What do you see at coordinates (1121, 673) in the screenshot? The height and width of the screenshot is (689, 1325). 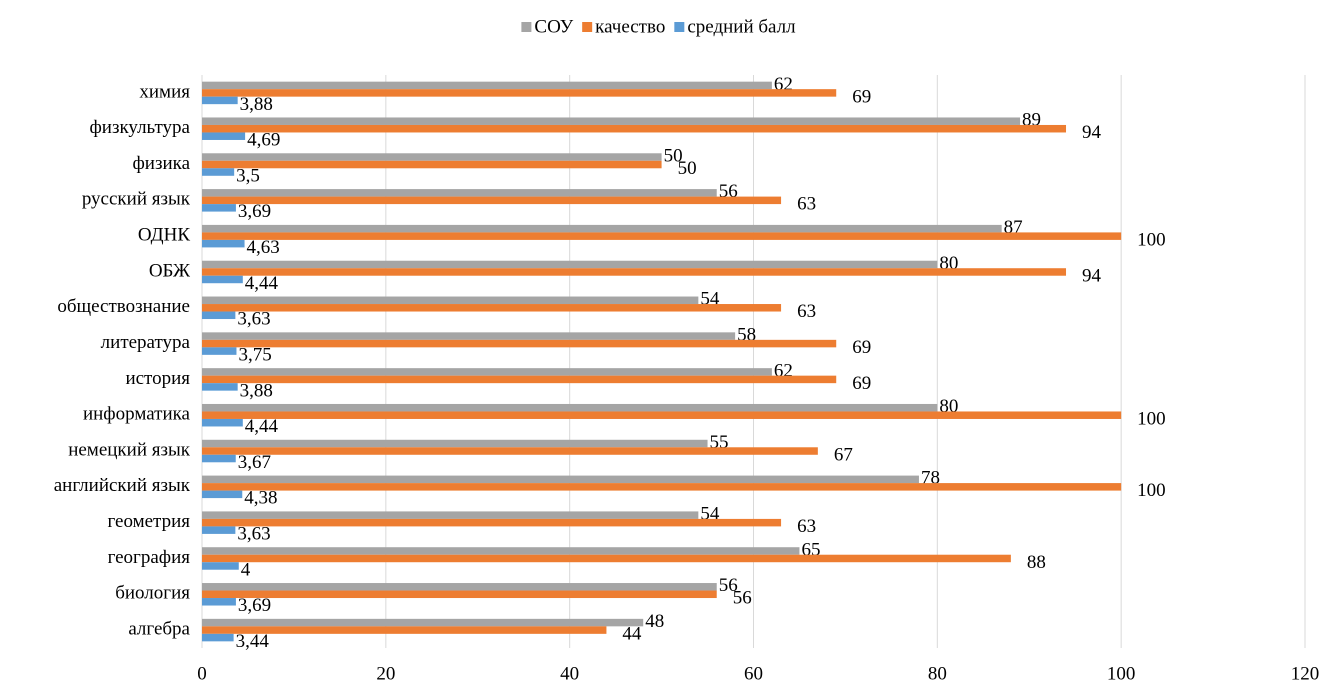 I see `x-tick-label: 100` at bounding box center [1121, 673].